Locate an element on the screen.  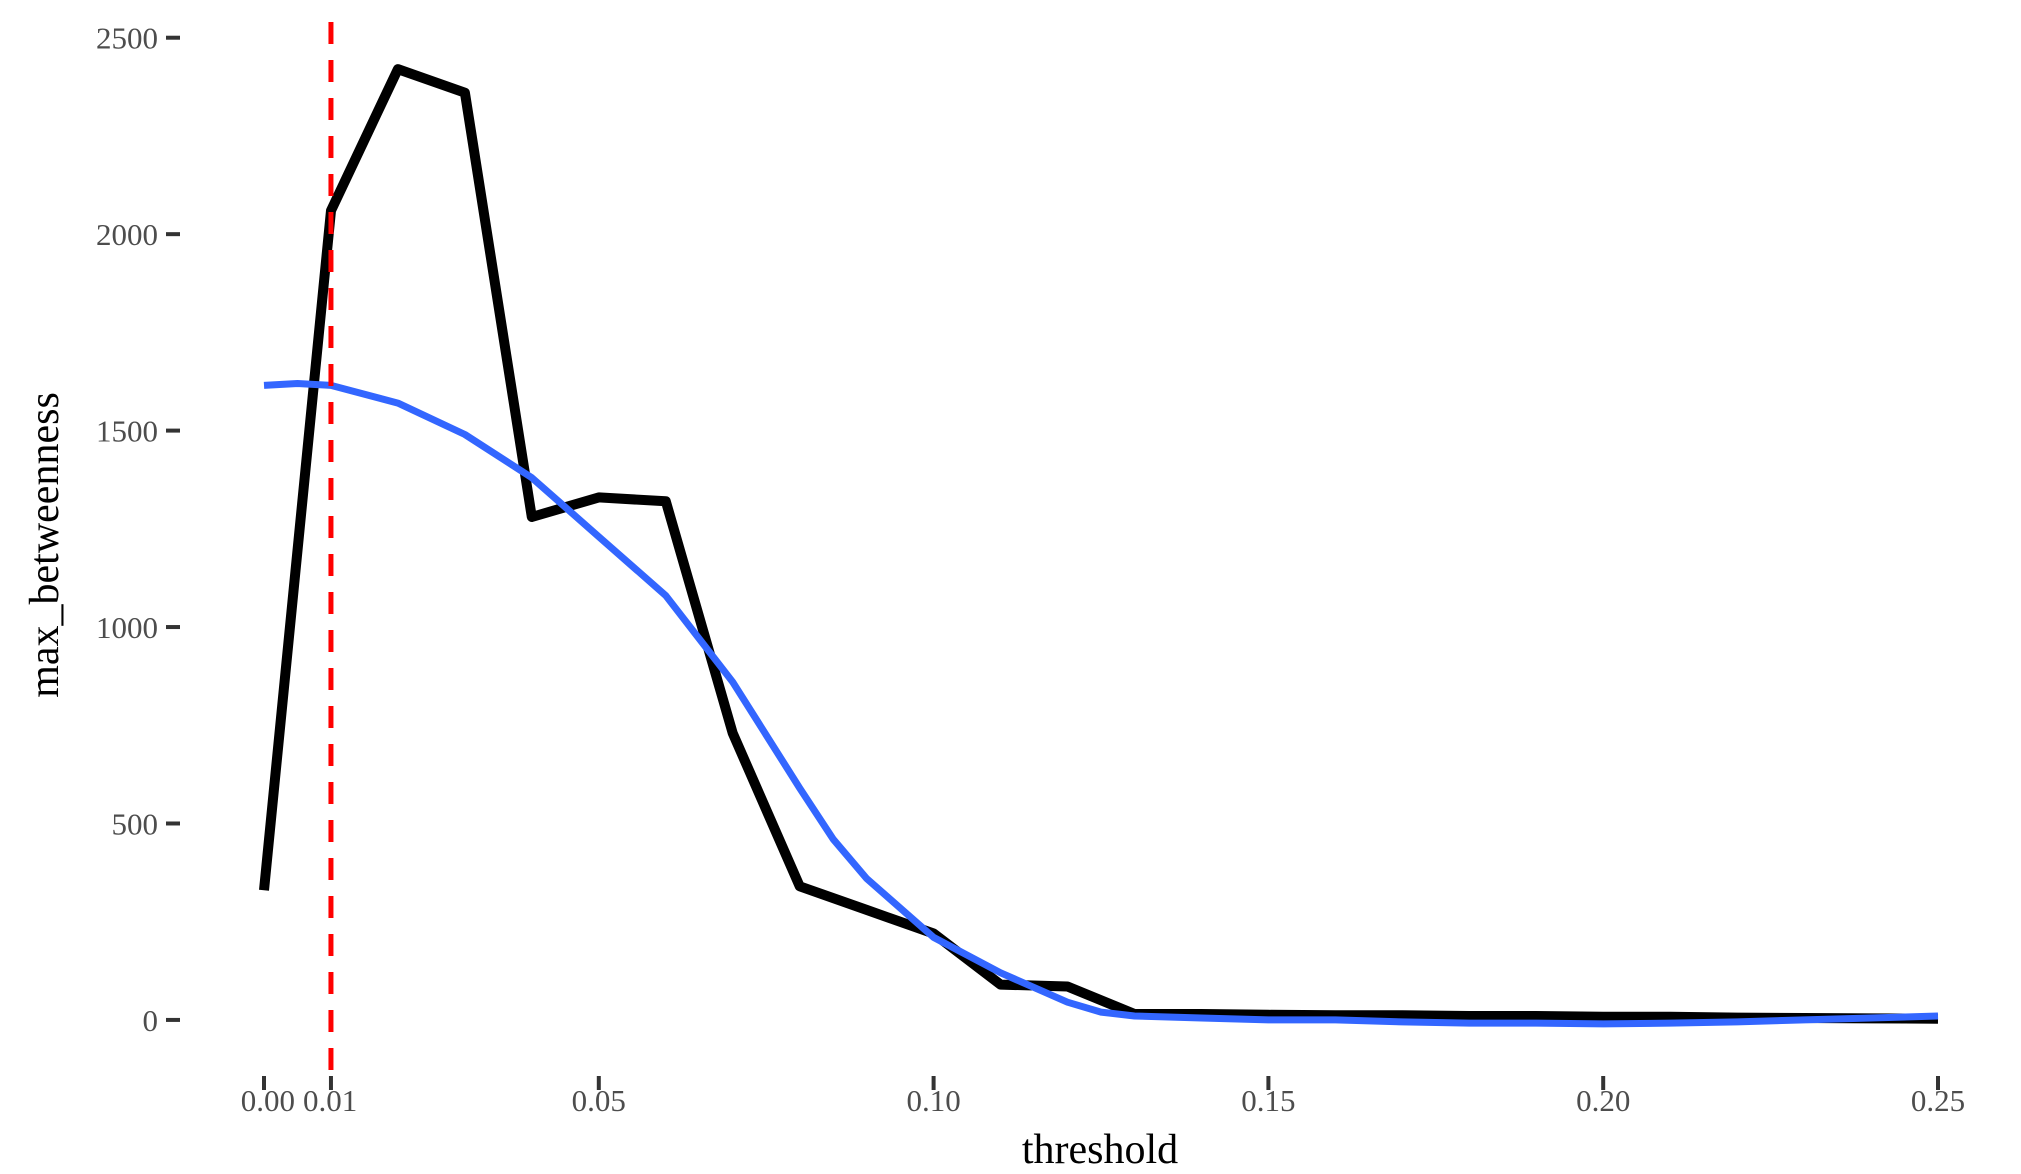
y-tick-label: 2000 is located at coordinates (127, 234).